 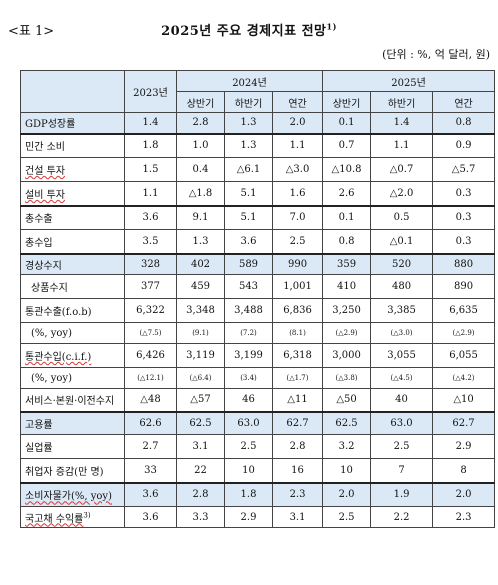 I want to click on table-cell: 6,318, so click(x=297, y=355).